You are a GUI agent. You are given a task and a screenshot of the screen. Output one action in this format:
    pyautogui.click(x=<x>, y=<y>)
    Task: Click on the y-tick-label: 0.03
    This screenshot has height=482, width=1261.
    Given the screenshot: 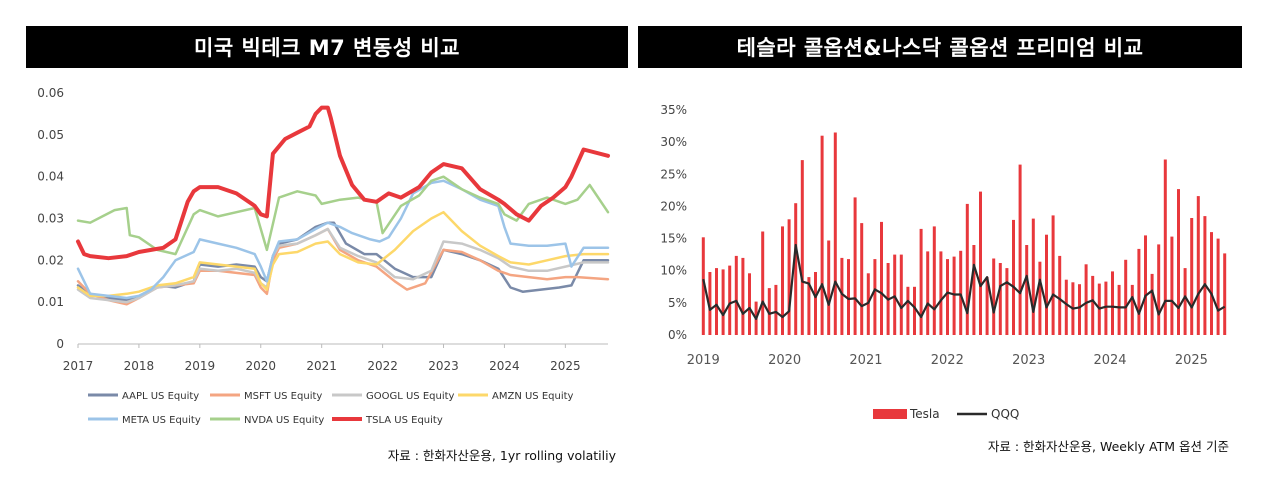 What is the action you would take?
    pyautogui.click(x=50, y=219)
    